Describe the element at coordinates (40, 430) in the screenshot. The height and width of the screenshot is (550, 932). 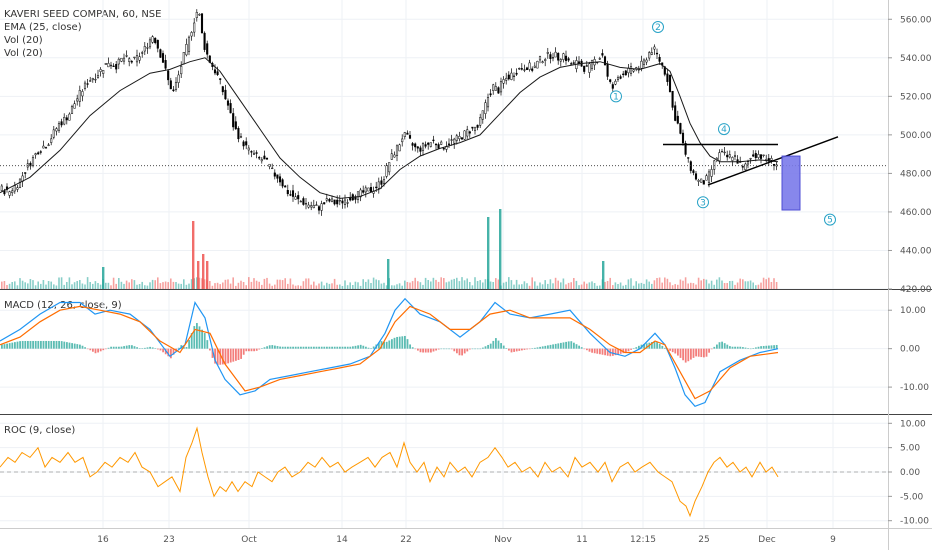
I see `roc-legend: ROC (9, close)` at that location.